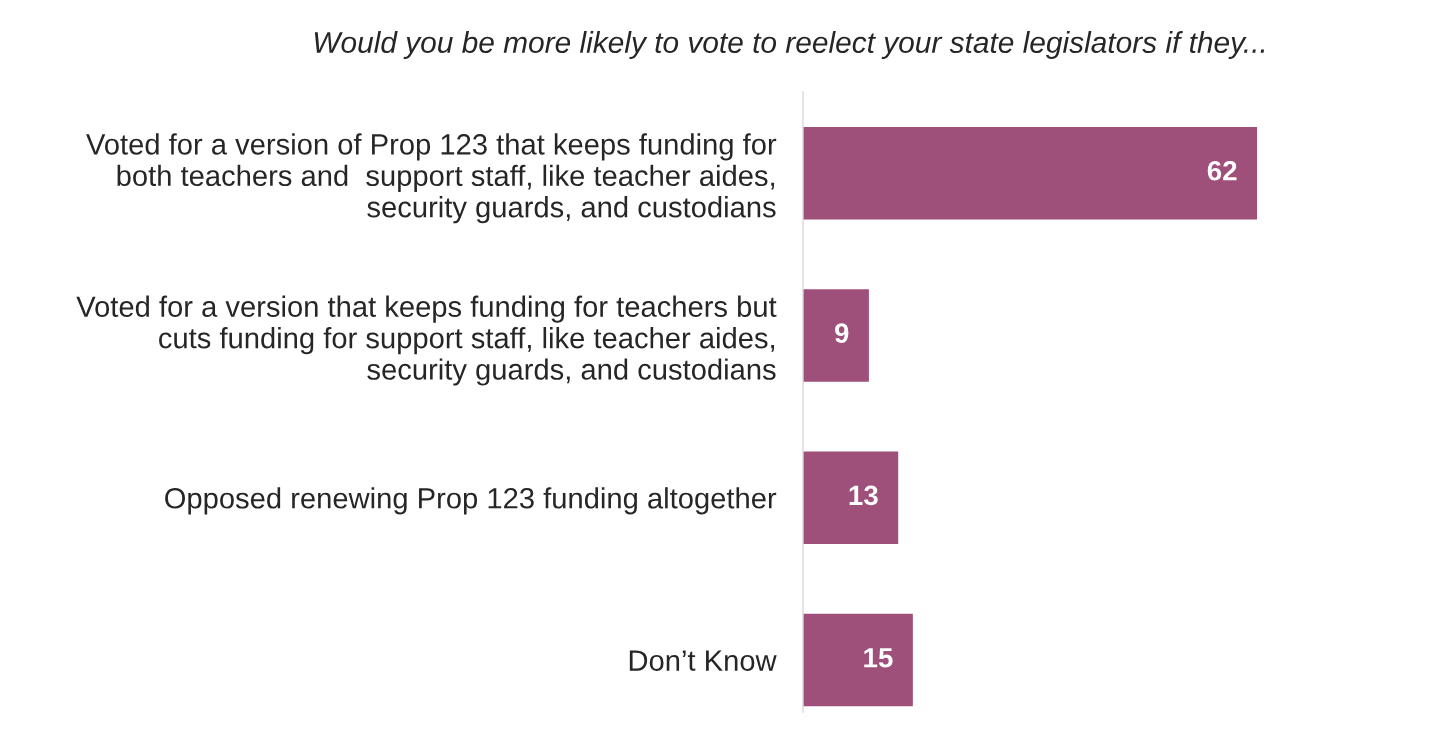 This screenshot has height=737, width=1456. Describe the element at coordinates (878, 658) in the screenshot. I see `data-label: 15` at that location.